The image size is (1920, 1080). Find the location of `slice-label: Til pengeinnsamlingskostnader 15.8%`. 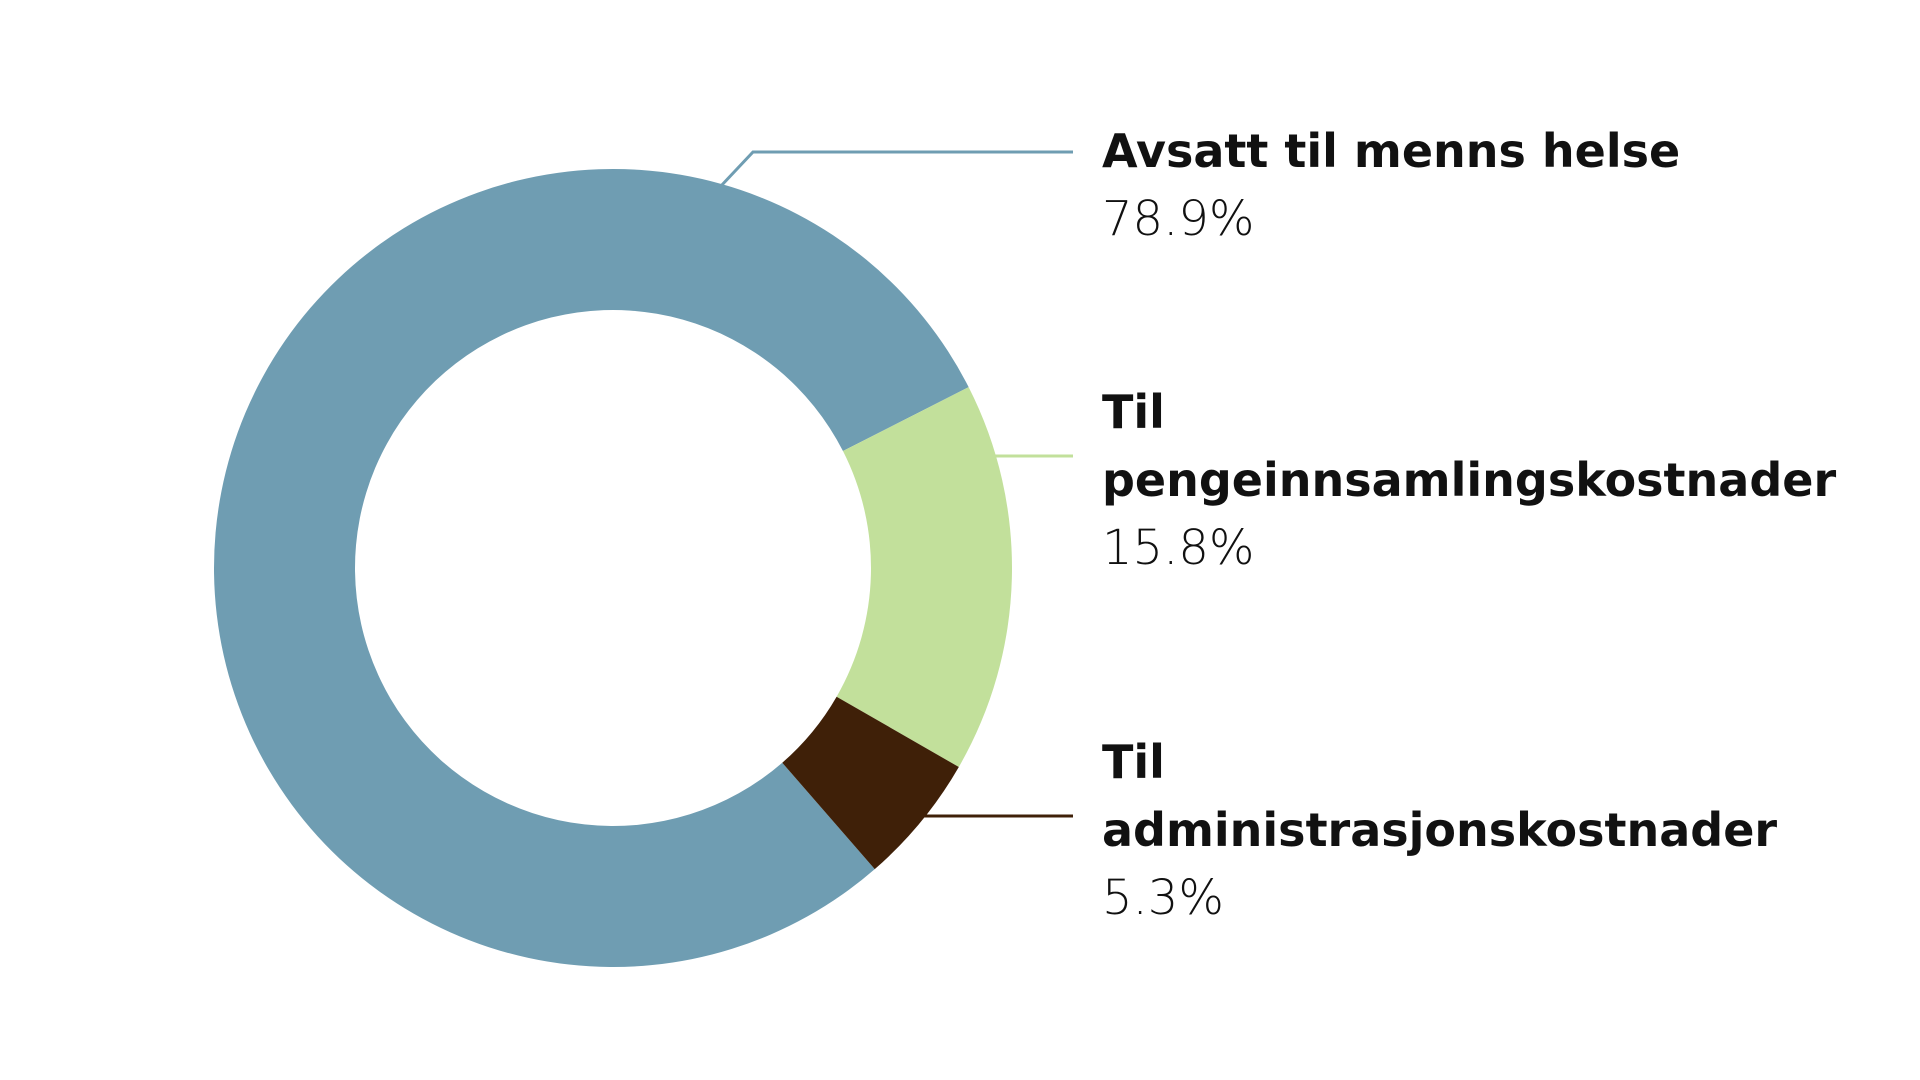

slice-label: Til pengeinnsamlingskostnader 15.8% is located at coordinates (1469, 480).